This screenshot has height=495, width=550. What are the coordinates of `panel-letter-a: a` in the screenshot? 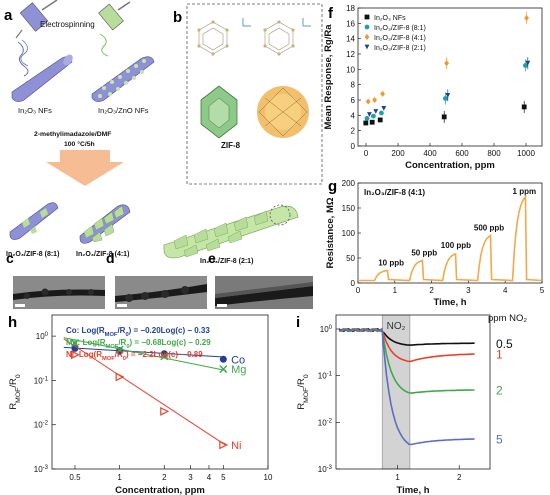 It's located at (8, 15).